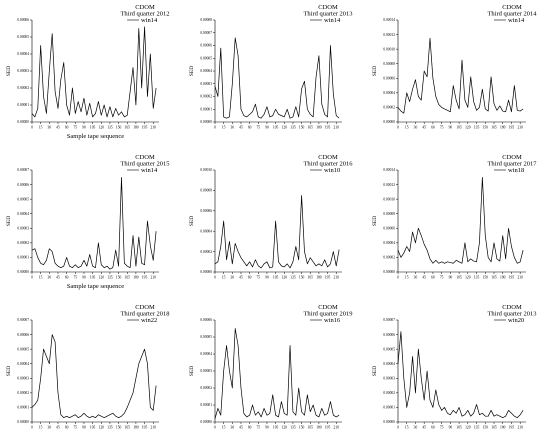 The height and width of the screenshot is (445, 550). Describe the element at coordinates (494, 128) in the screenshot. I see `x-tick-label: 165` at that location.